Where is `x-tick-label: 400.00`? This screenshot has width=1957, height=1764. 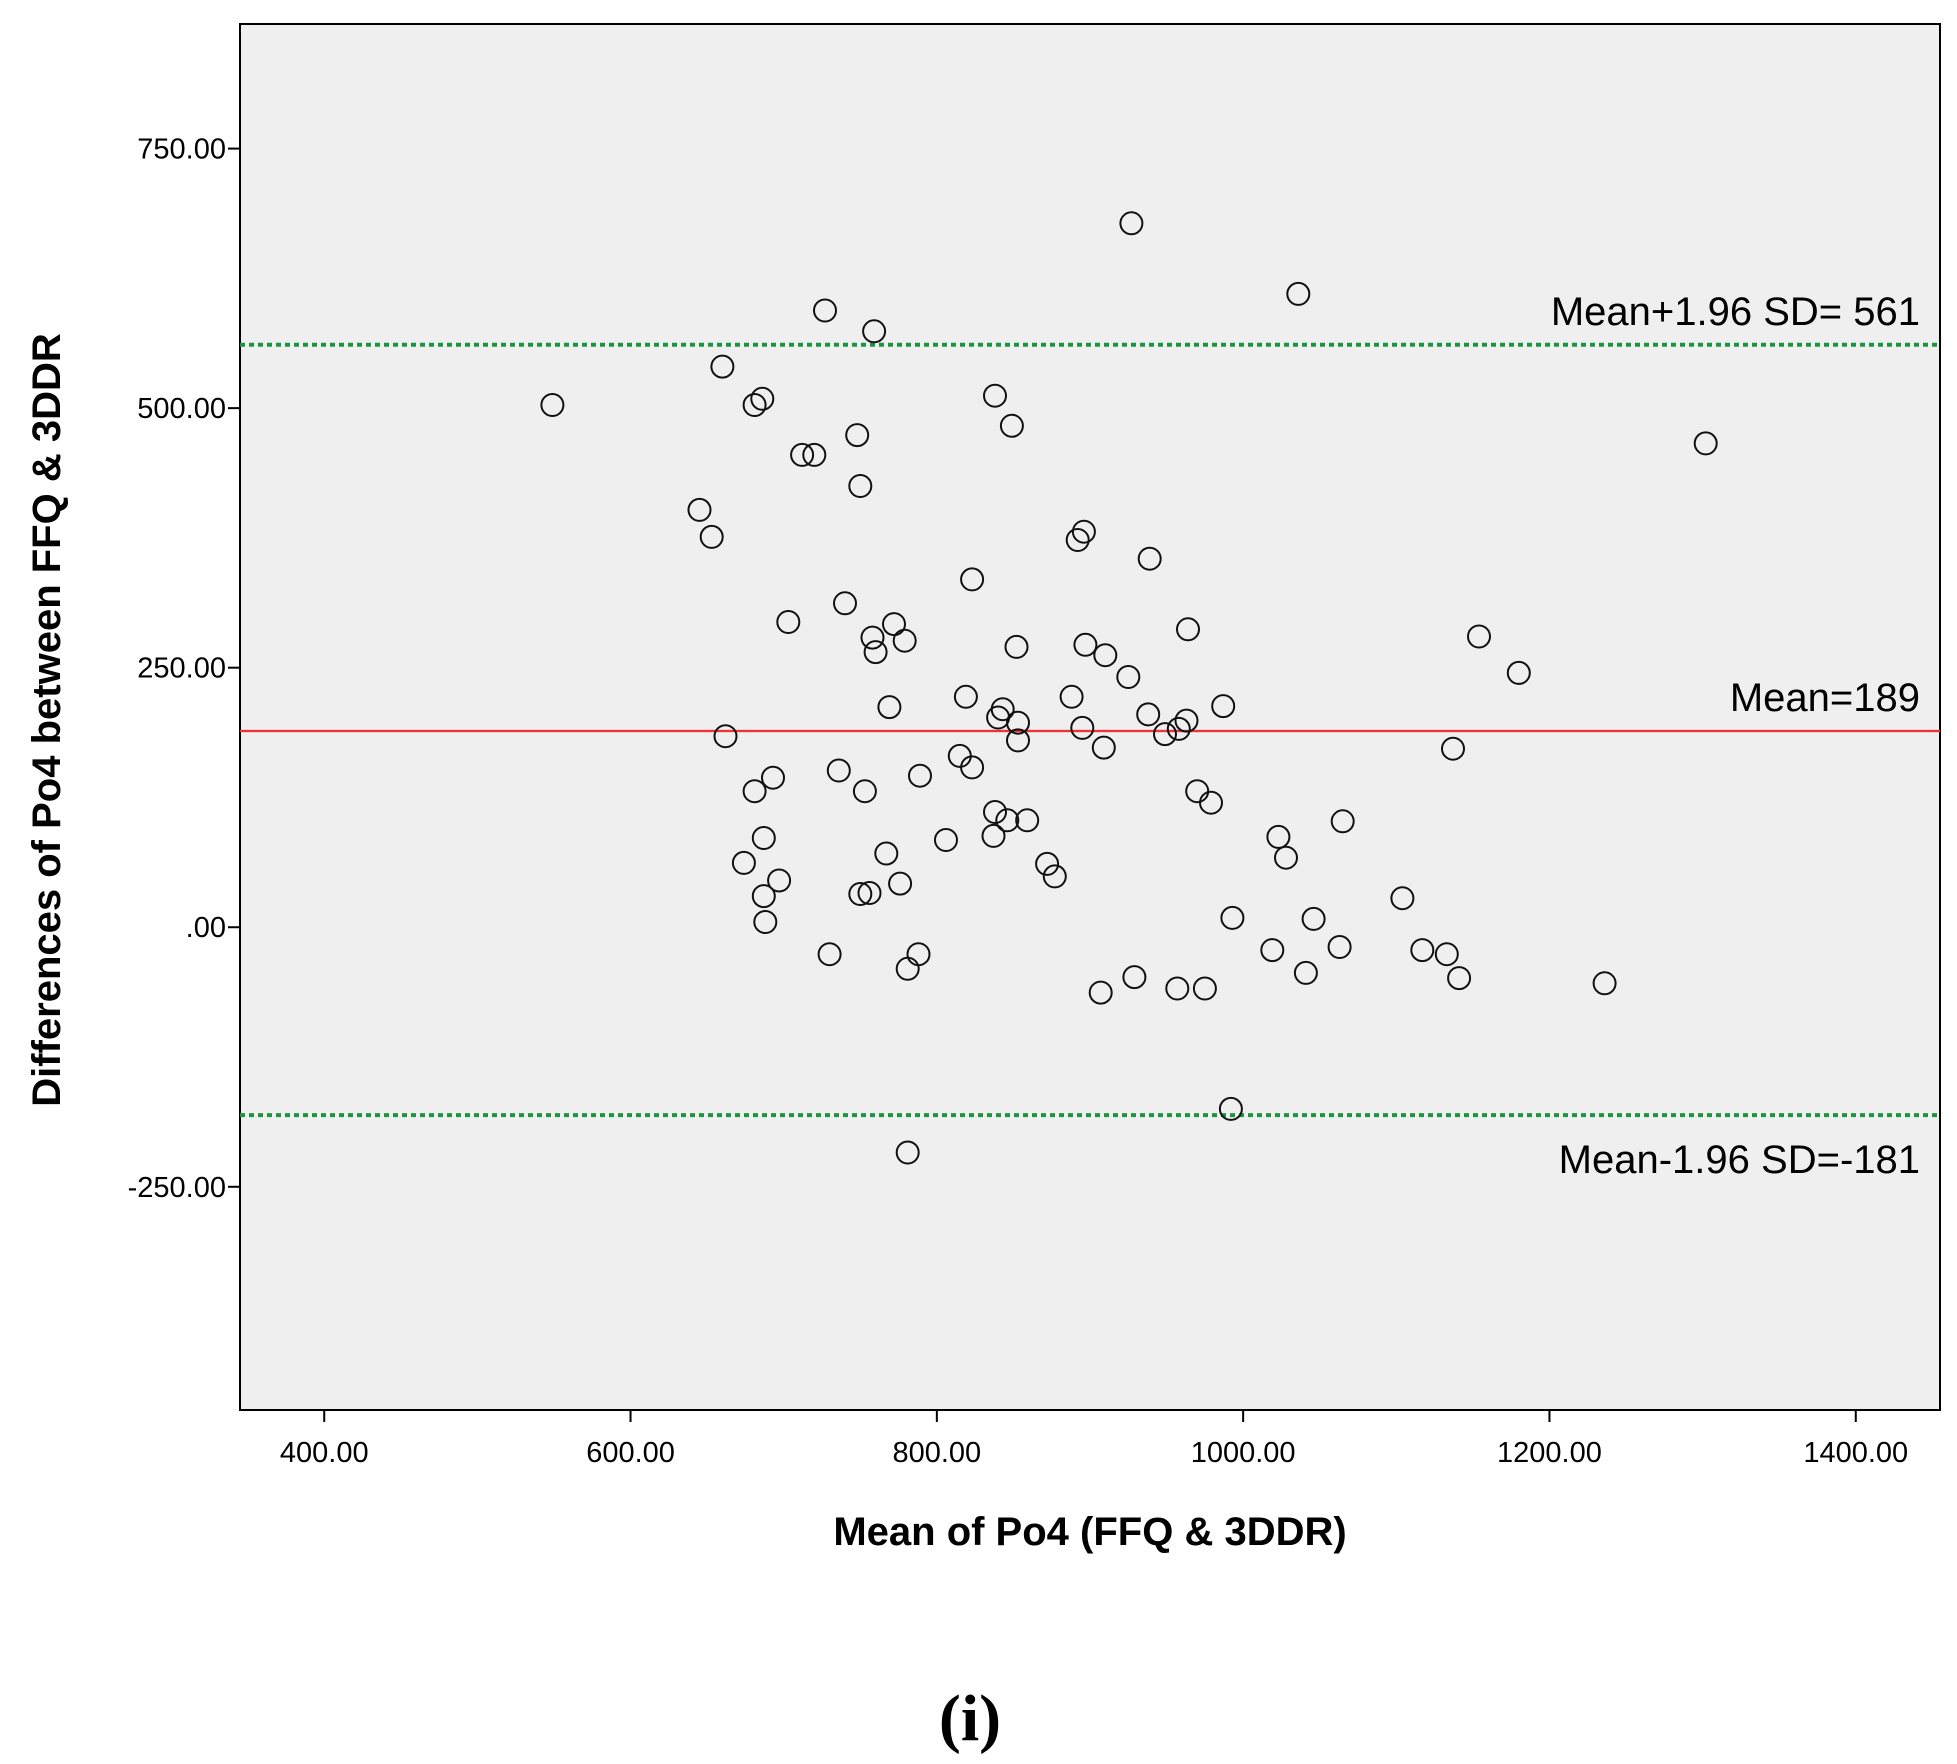
x-tick-label: 400.00 is located at coordinates (324, 1453).